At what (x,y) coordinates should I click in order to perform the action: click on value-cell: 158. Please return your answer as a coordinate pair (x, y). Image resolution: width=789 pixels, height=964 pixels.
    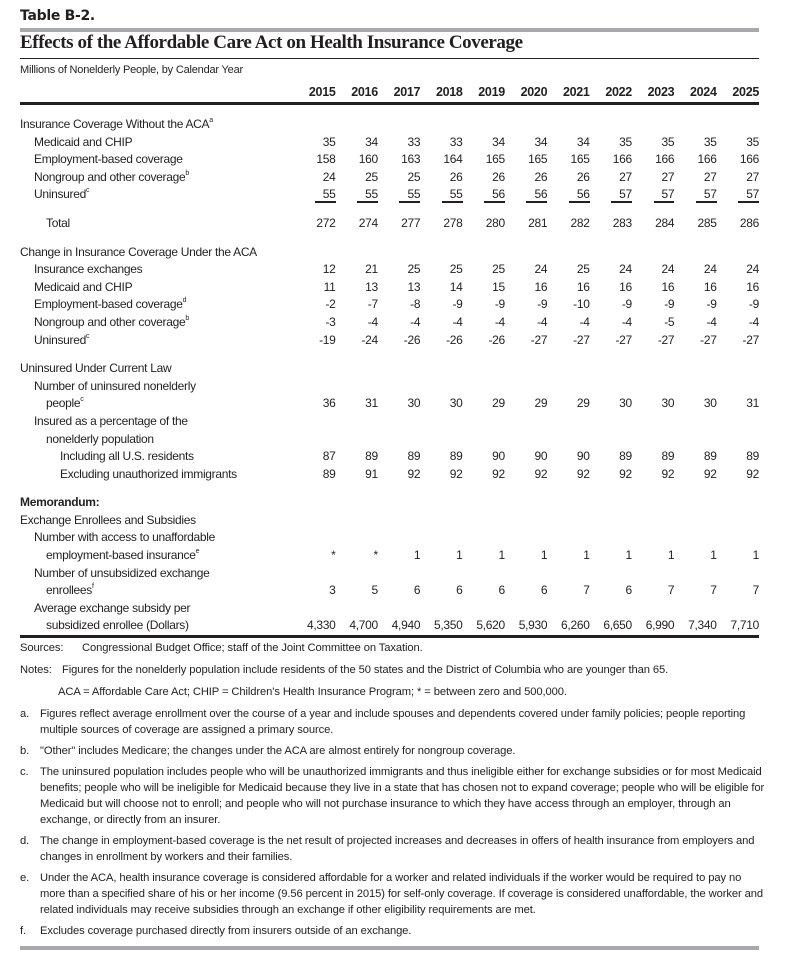
    Looking at the image, I should click on (326, 159).